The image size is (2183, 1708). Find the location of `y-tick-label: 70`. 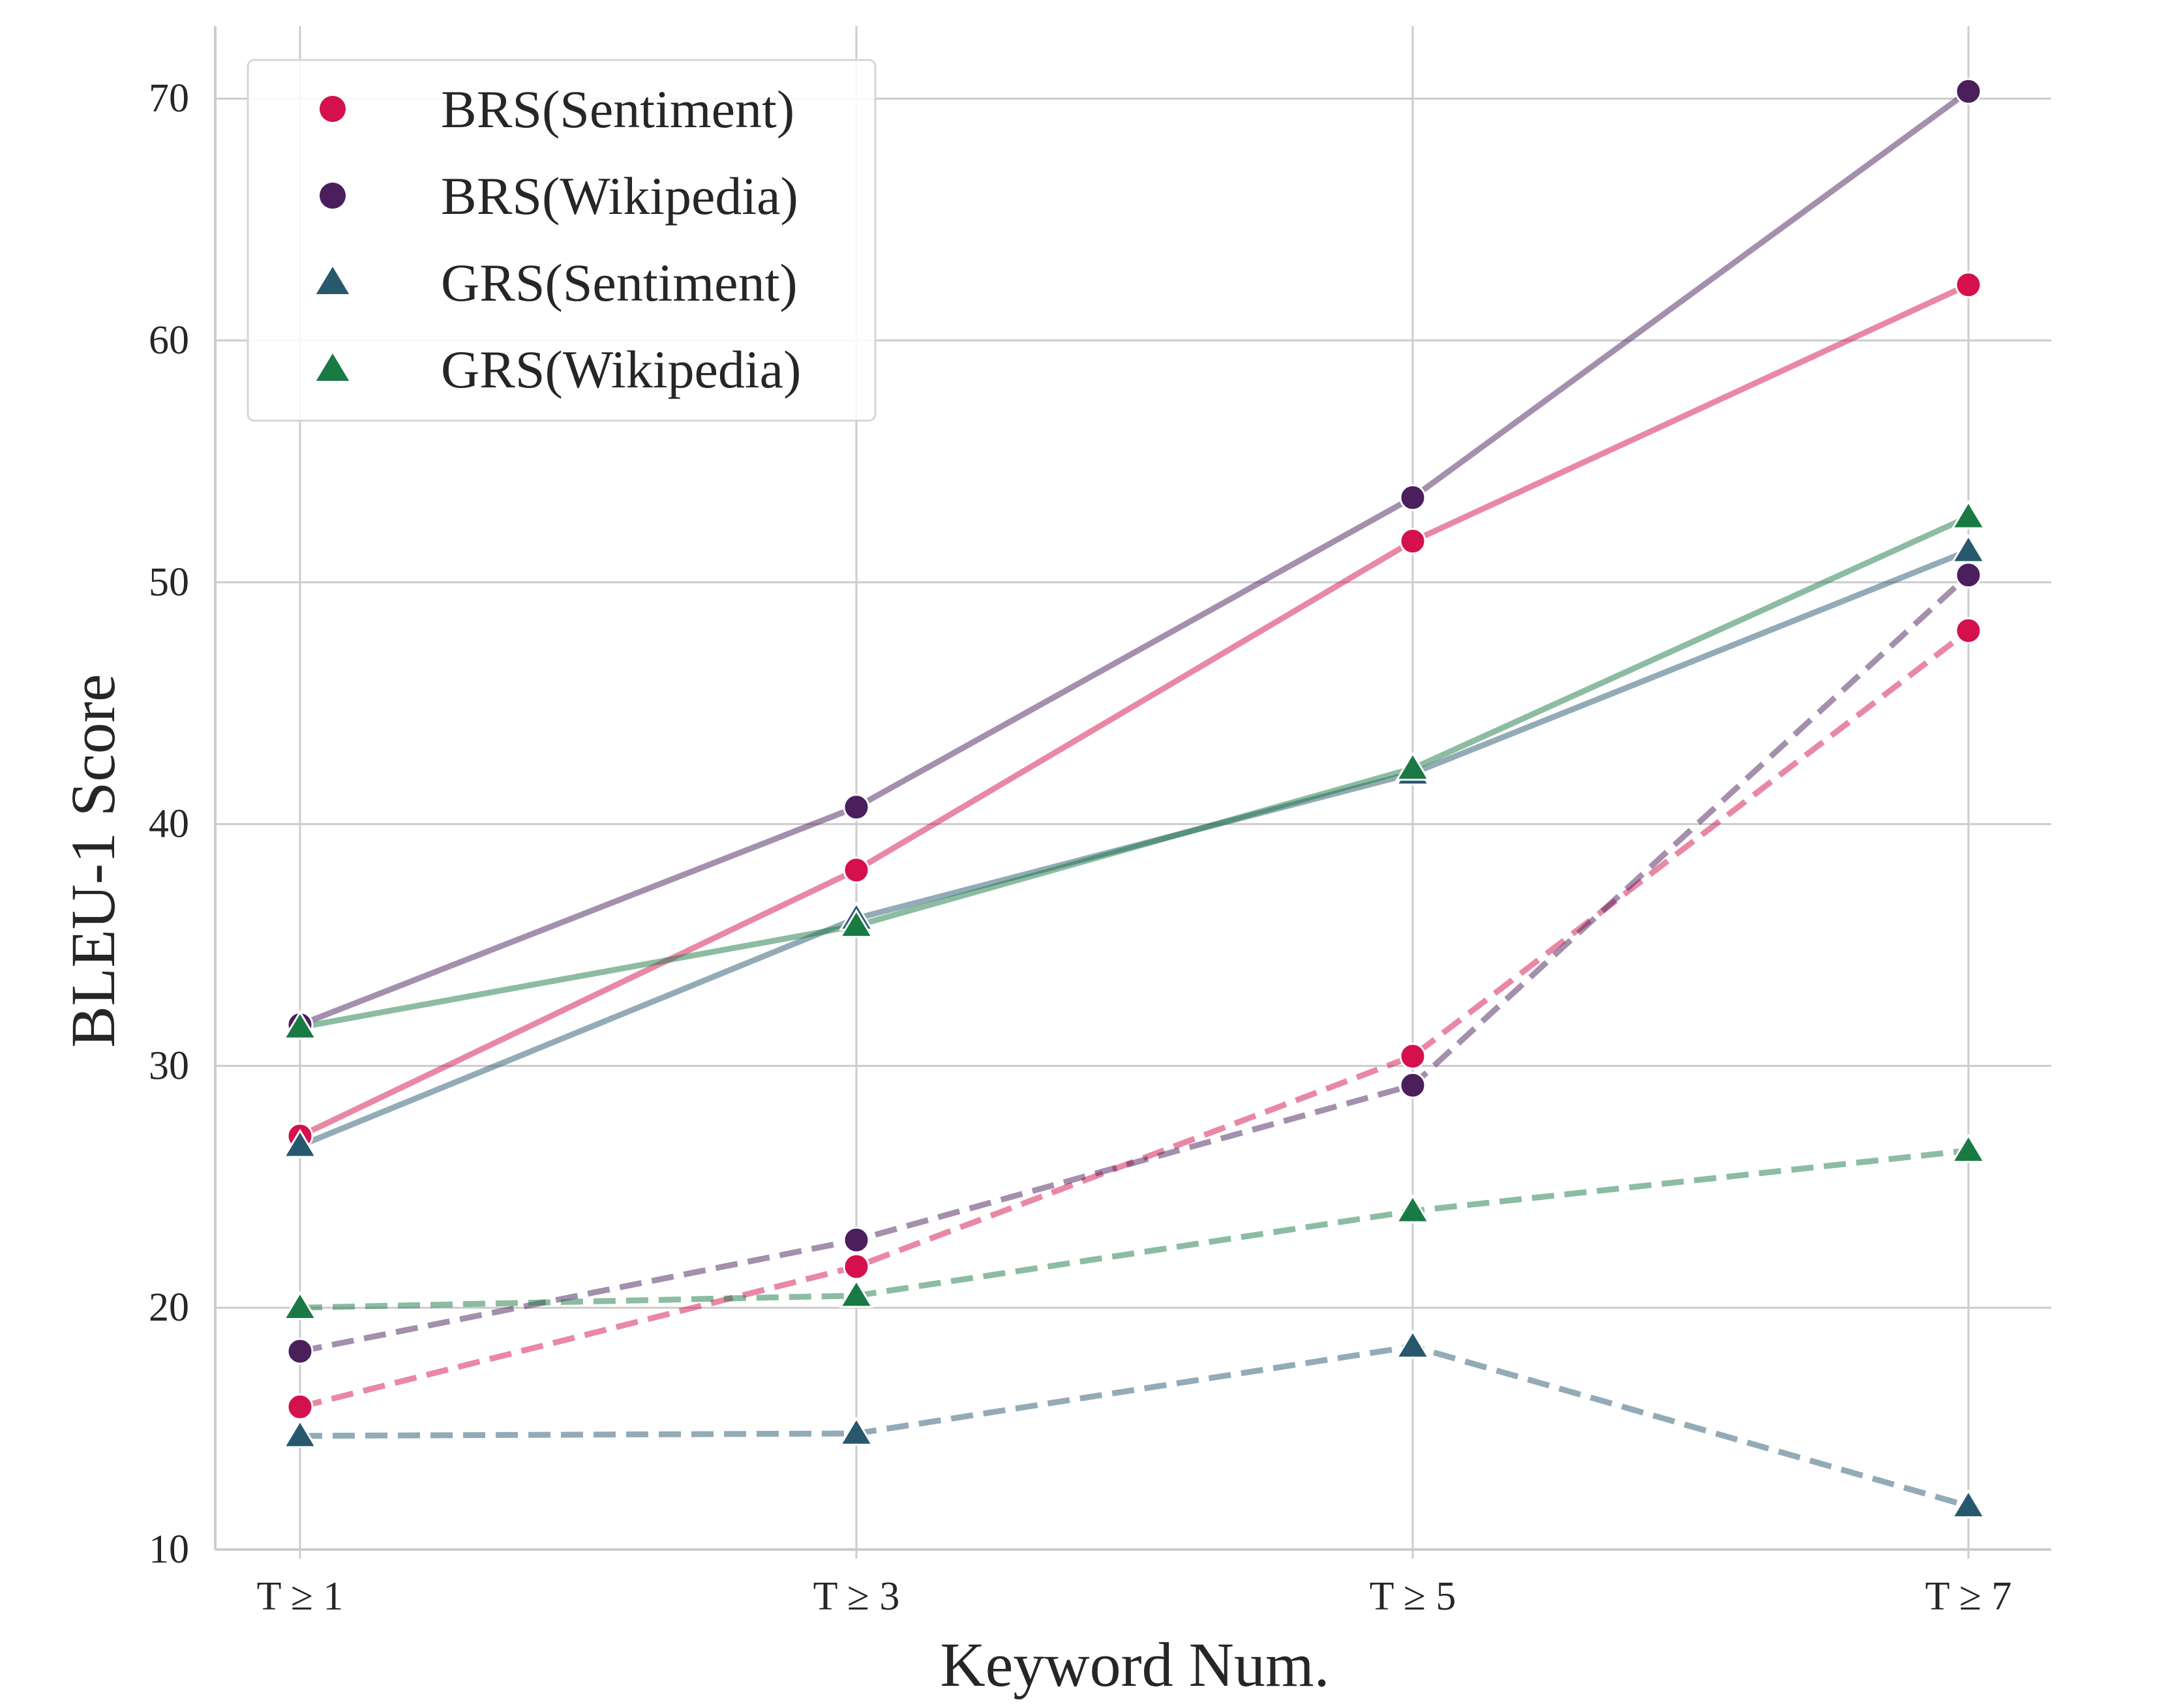

y-tick-label: 70 is located at coordinates (169, 98).